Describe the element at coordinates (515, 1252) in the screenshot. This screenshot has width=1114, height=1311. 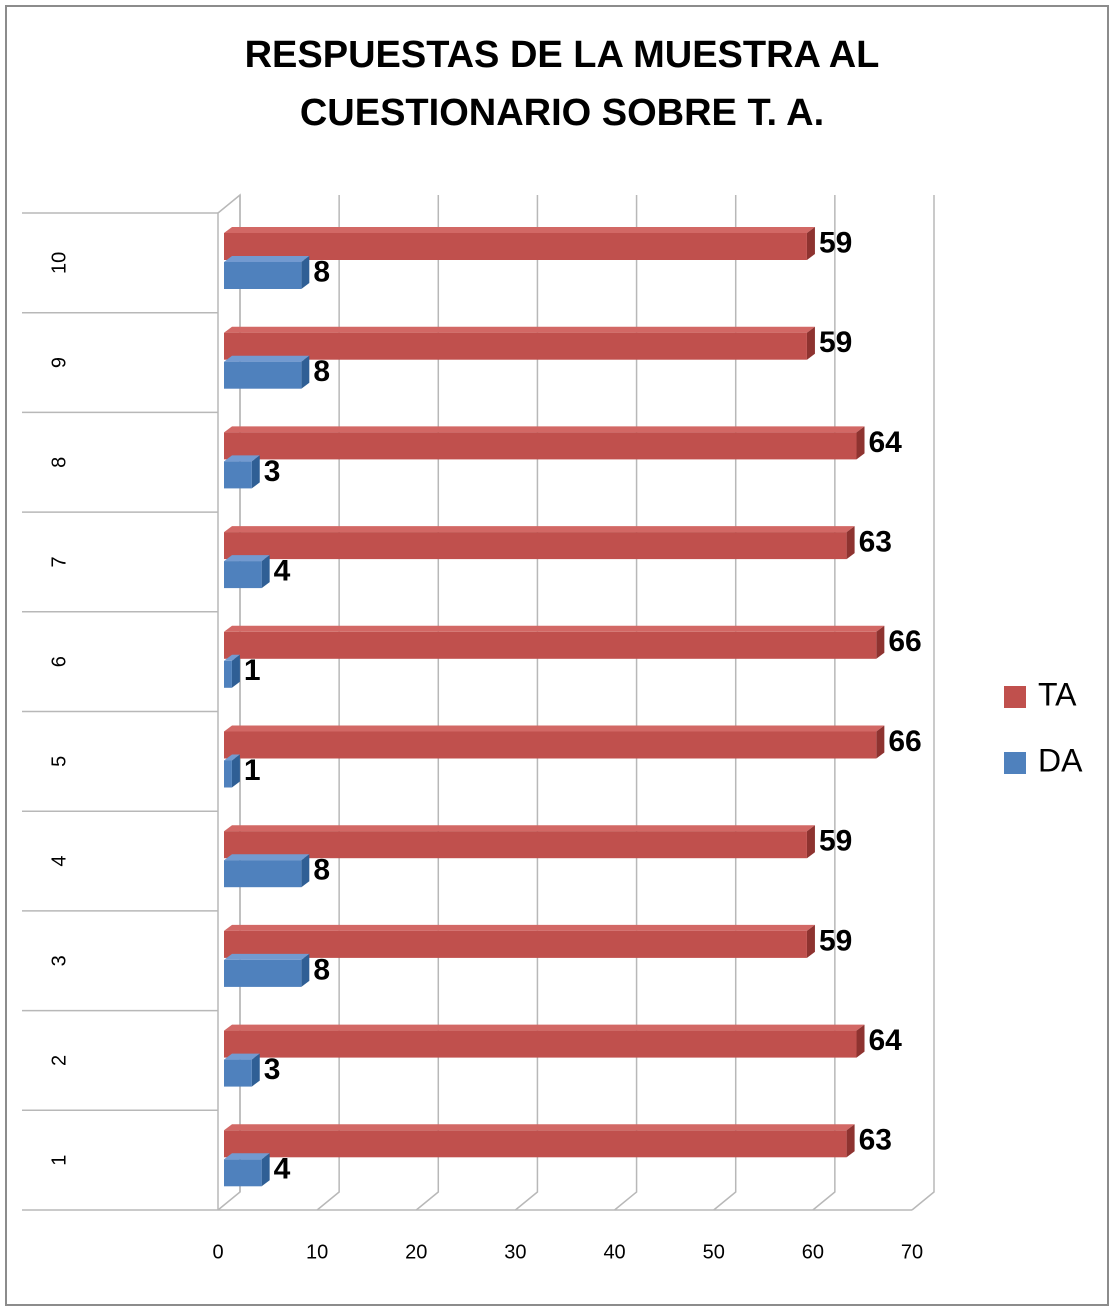
I see `x-tick-label: 30` at that location.